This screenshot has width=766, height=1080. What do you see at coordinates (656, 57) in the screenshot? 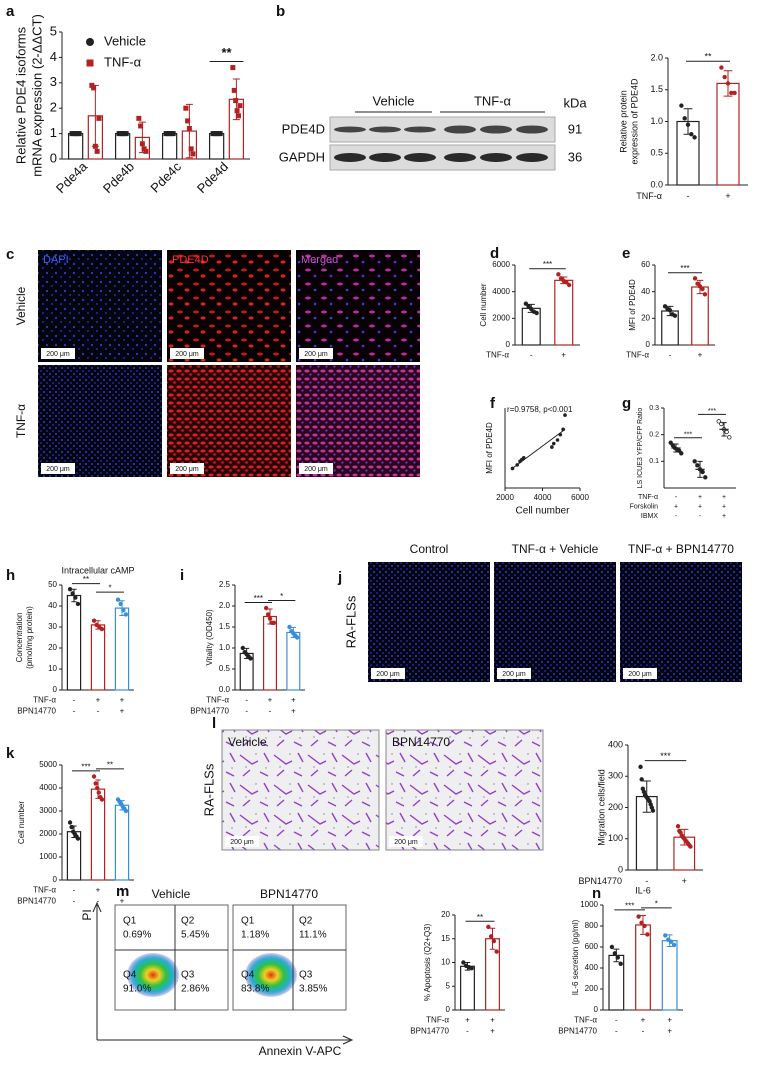
I see `y-tick-label: 2.0` at bounding box center [656, 57].